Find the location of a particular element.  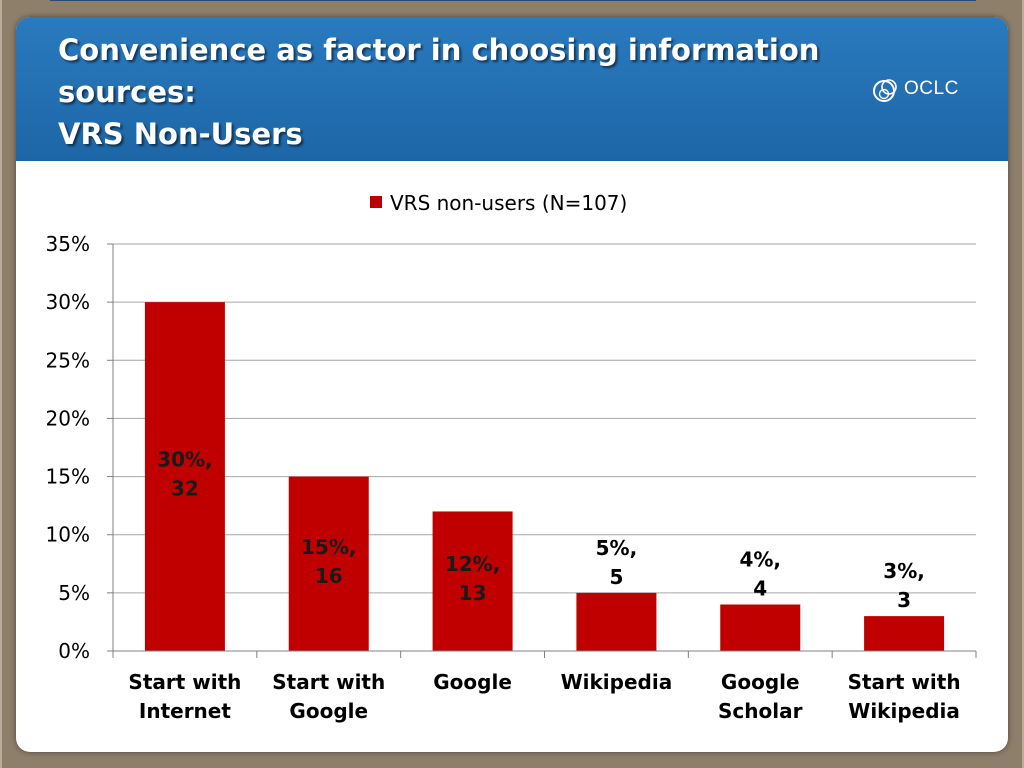

title-line-3: VRS Non-Users is located at coordinates (180, 134).